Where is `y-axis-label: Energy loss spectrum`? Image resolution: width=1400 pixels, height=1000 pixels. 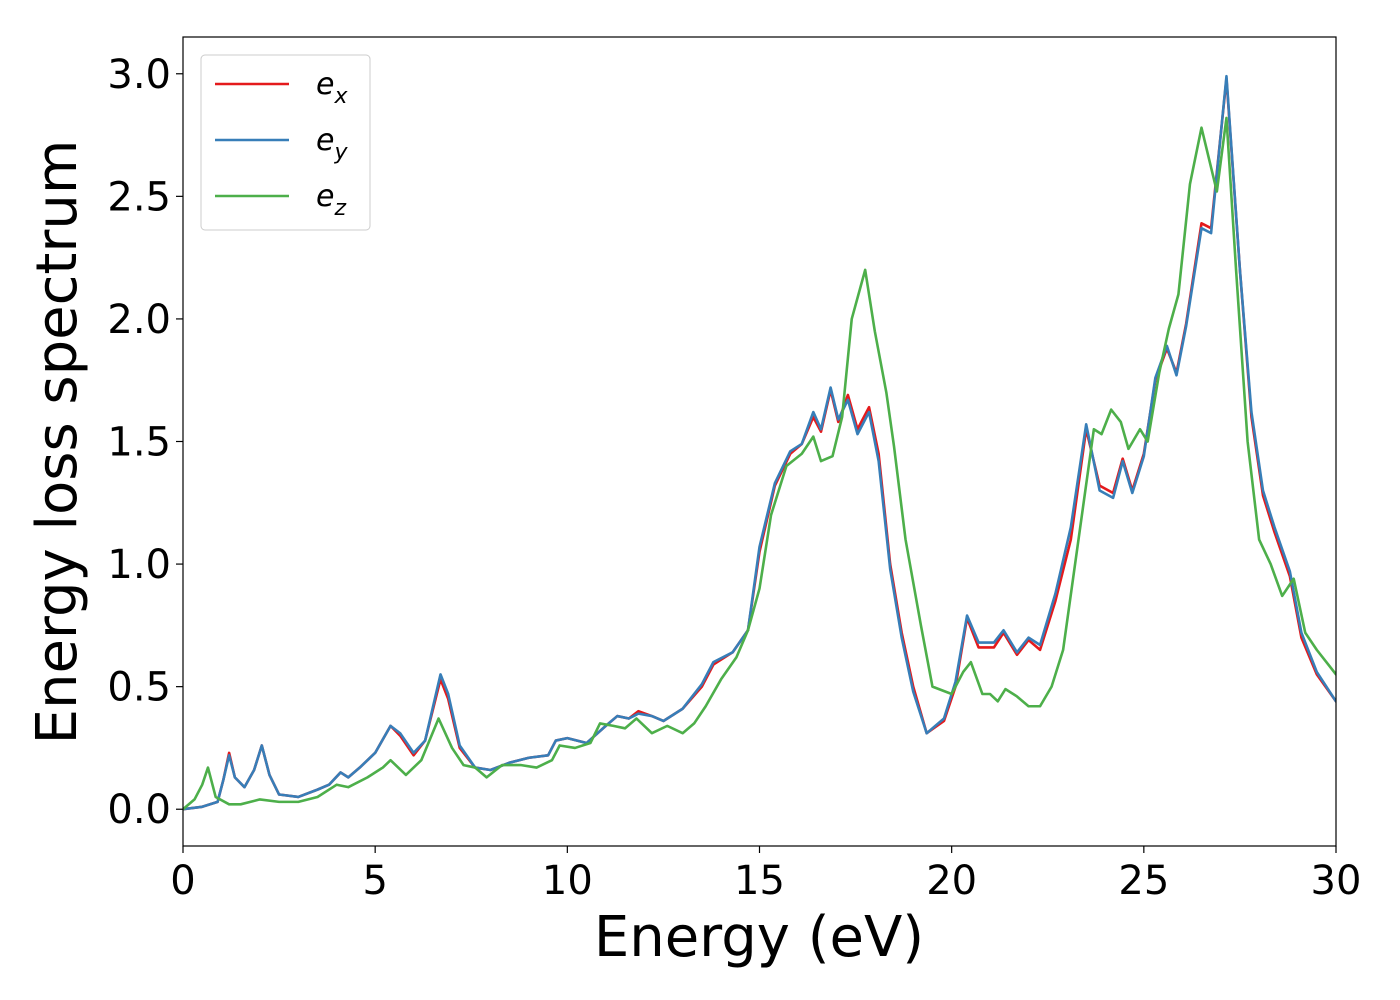 y-axis-label: Energy loss spectrum is located at coordinates (57, 442).